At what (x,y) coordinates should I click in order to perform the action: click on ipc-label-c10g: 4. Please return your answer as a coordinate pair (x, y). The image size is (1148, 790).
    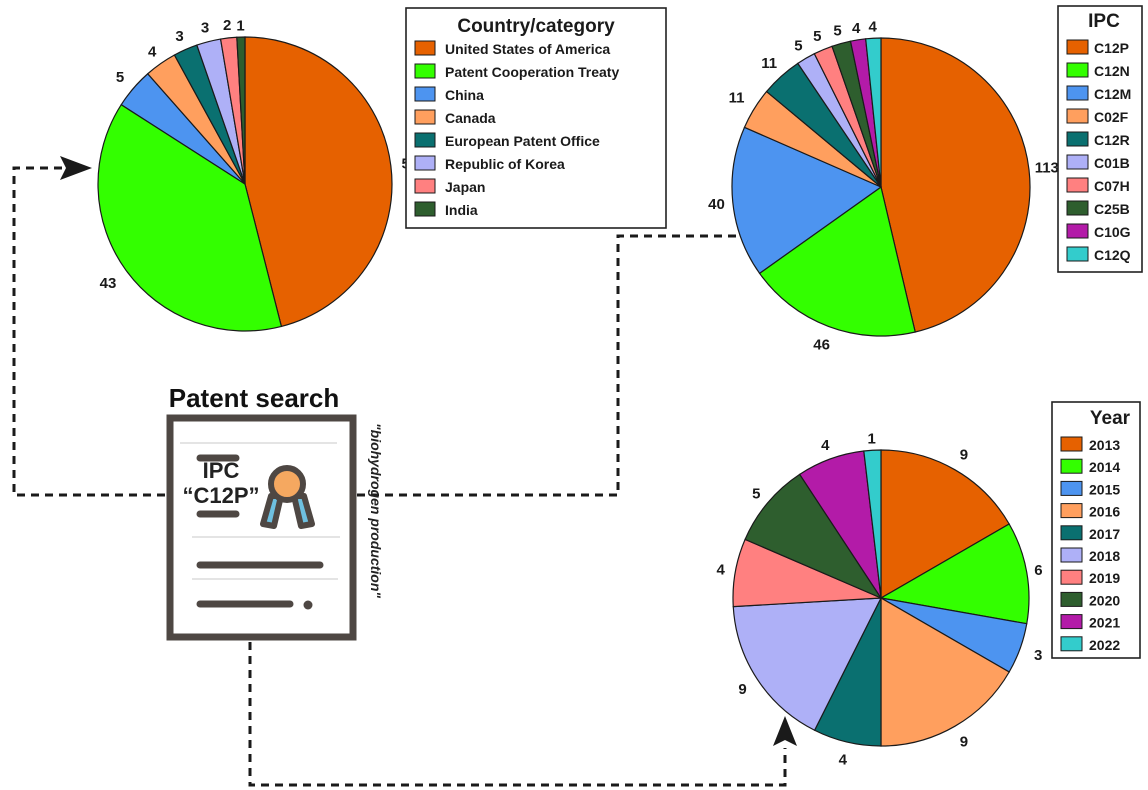
    Looking at the image, I should click on (856, 28).